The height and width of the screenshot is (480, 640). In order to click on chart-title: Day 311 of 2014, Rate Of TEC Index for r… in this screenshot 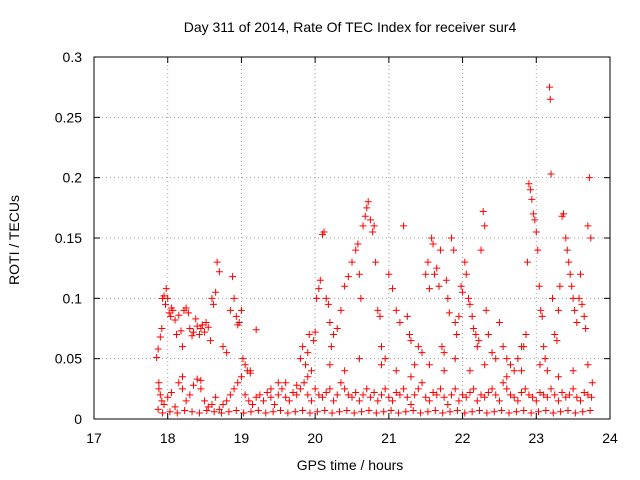, I will do `click(350, 27)`.